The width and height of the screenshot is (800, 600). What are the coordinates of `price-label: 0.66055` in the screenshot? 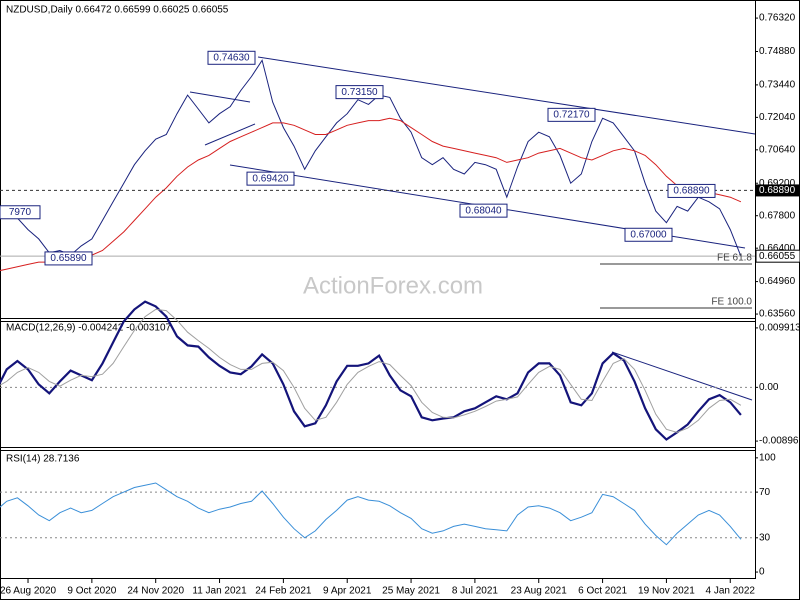 It's located at (777, 256).